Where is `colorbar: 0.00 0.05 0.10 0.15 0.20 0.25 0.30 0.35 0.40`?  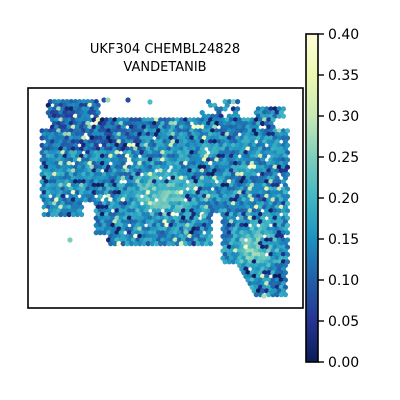 colorbar: 0.00 0.05 0.10 0.15 0.20 0.25 0.30 0.35 0.40 is located at coordinates (332, 199).